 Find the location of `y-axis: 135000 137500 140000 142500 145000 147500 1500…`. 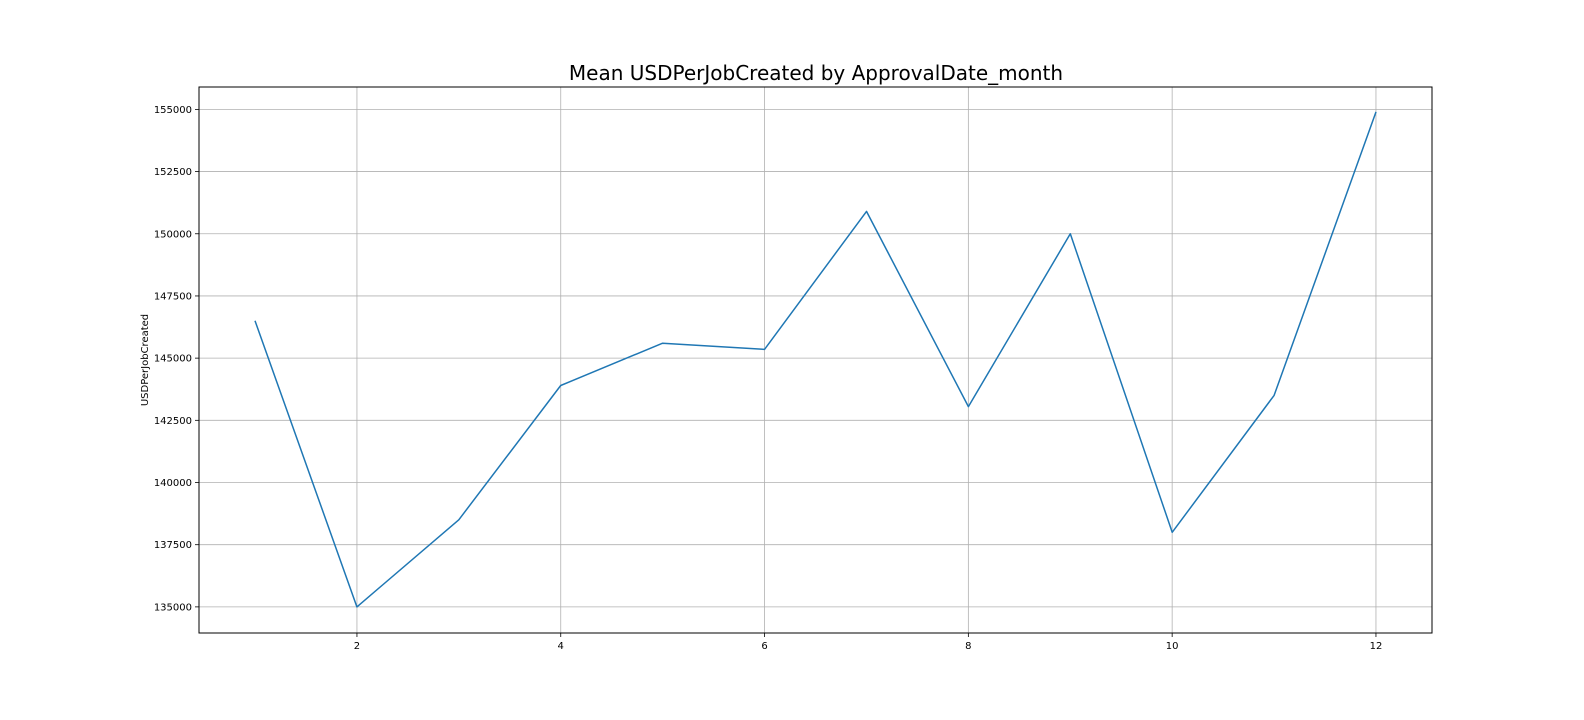

y-axis: 135000 137500 140000 142500 145000 147500 1500… is located at coordinates (176, 359).